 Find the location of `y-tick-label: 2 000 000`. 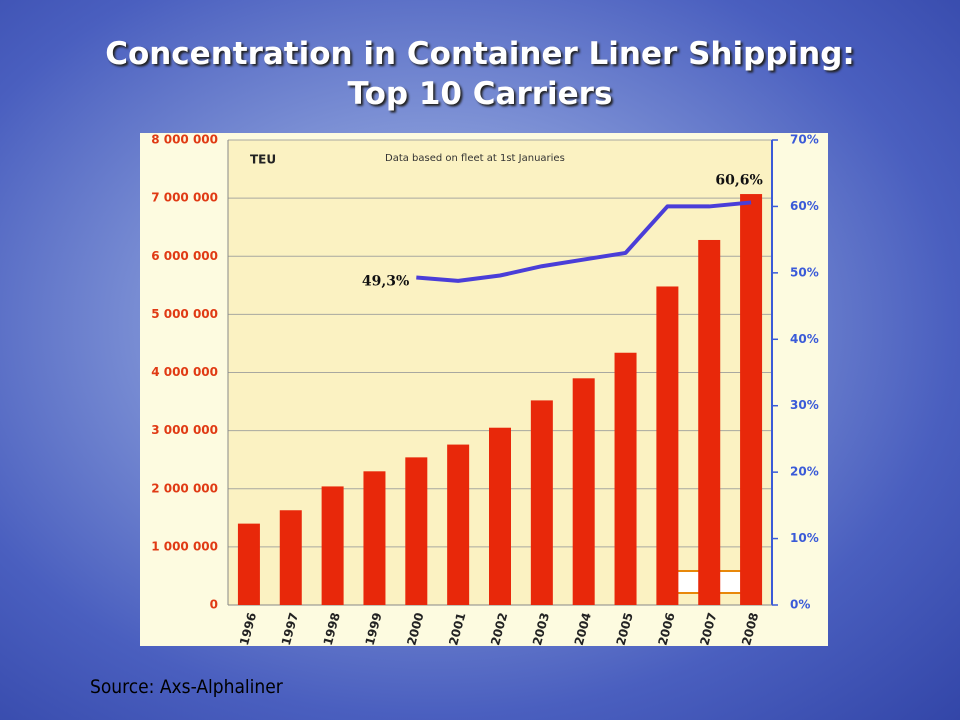

y-tick-label: 2 000 000 is located at coordinates (184, 488).